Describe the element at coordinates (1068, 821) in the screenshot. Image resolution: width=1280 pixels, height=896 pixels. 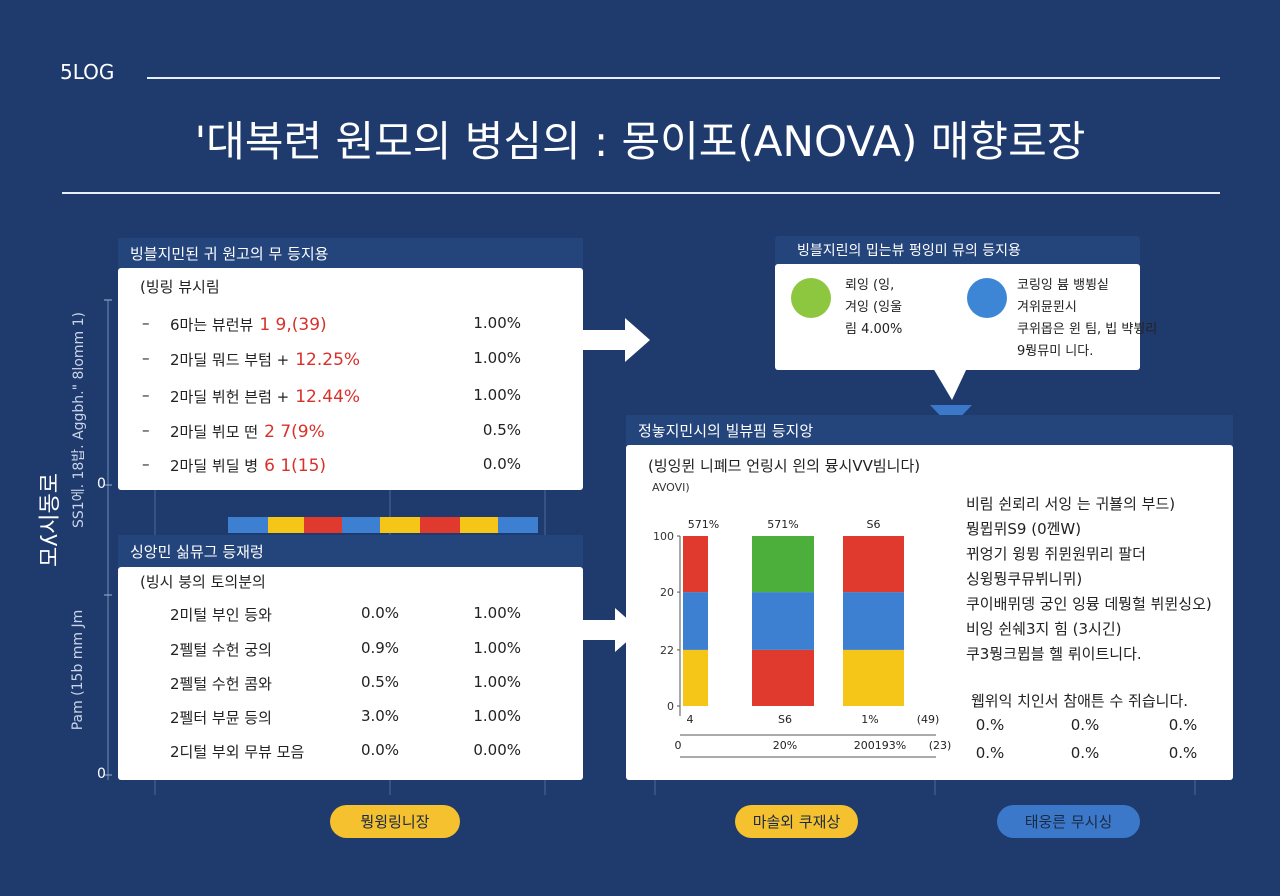
I see `button: 태웅른 무시싱` at that location.